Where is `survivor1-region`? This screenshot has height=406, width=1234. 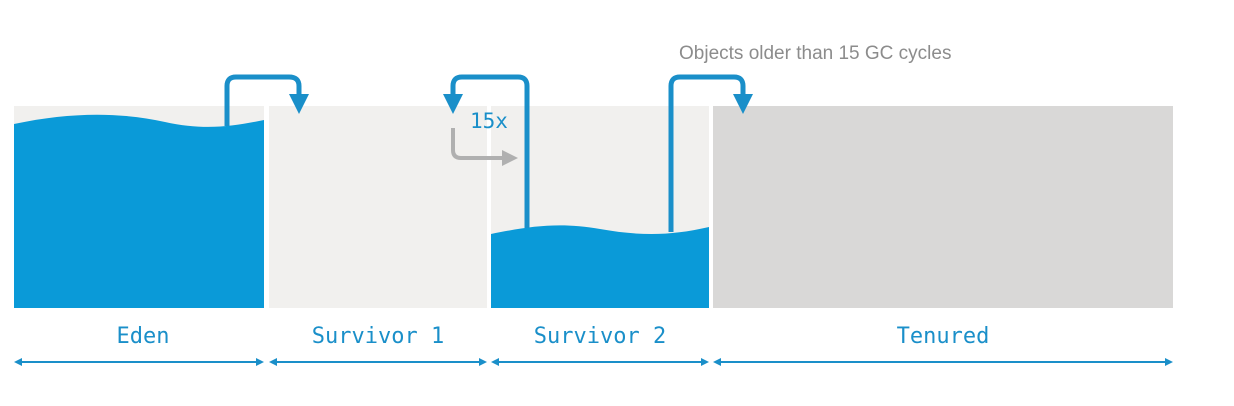 survivor1-region is located at coordinates (378, 207).